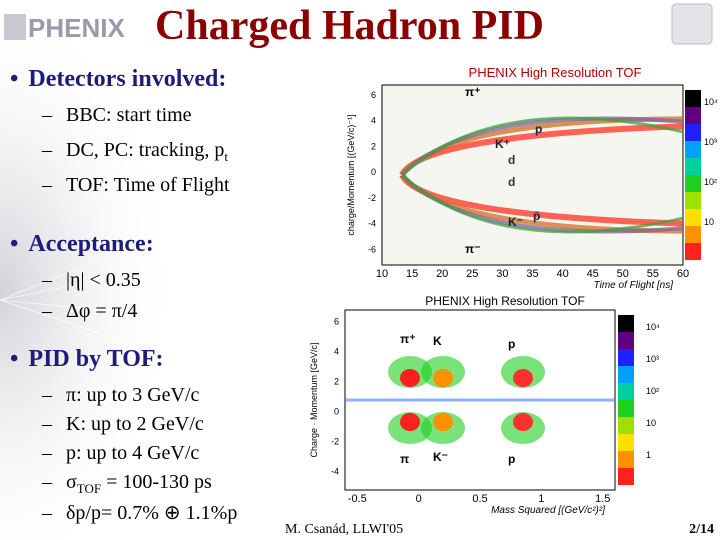 The image size is (720, 540). I want to click on x-tick-label: 45, so click(593, 274).